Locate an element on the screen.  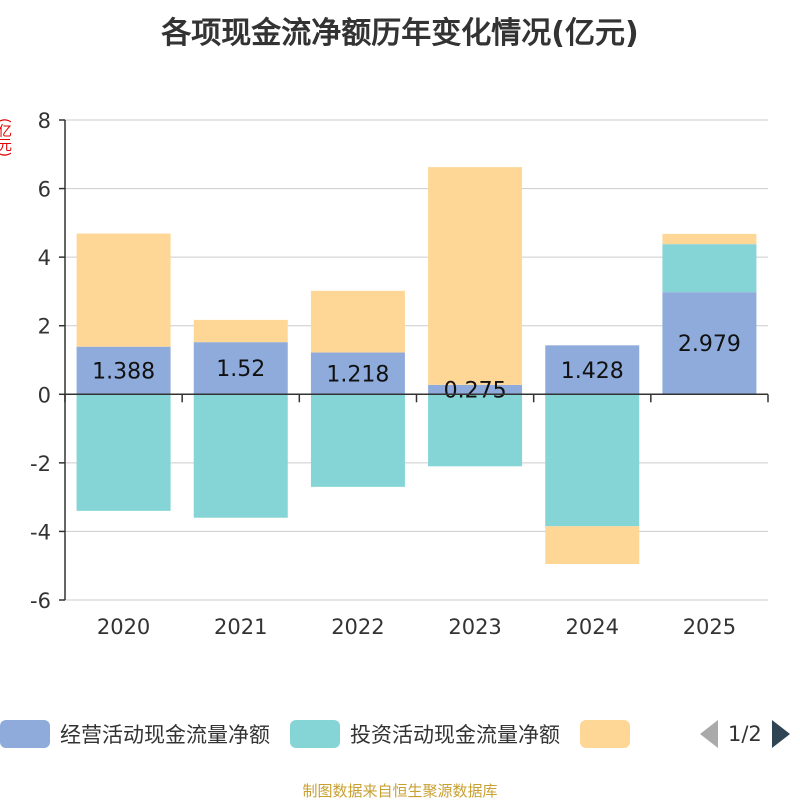
data-label: 0.275 is located at coordinates (475, 391).